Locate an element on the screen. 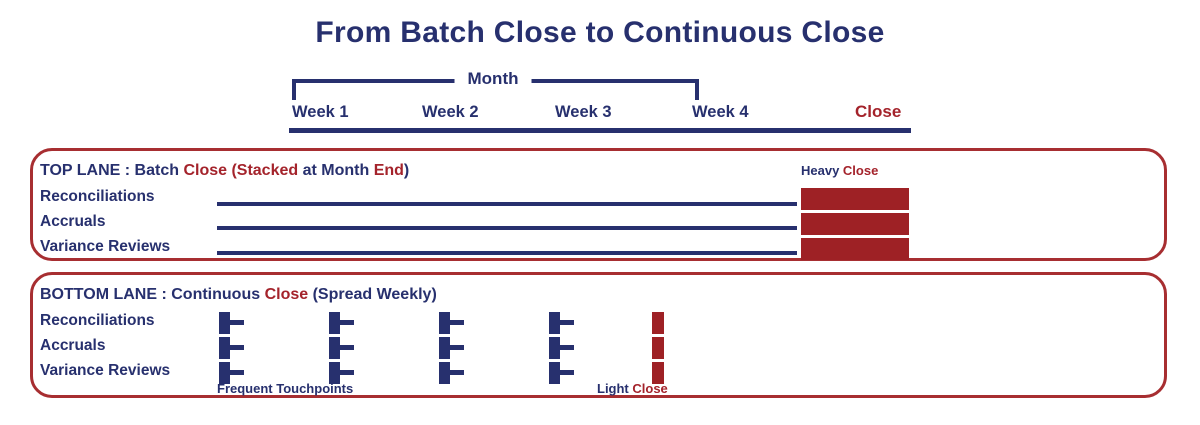  text-segment: End is located at coordinates (388, 170).